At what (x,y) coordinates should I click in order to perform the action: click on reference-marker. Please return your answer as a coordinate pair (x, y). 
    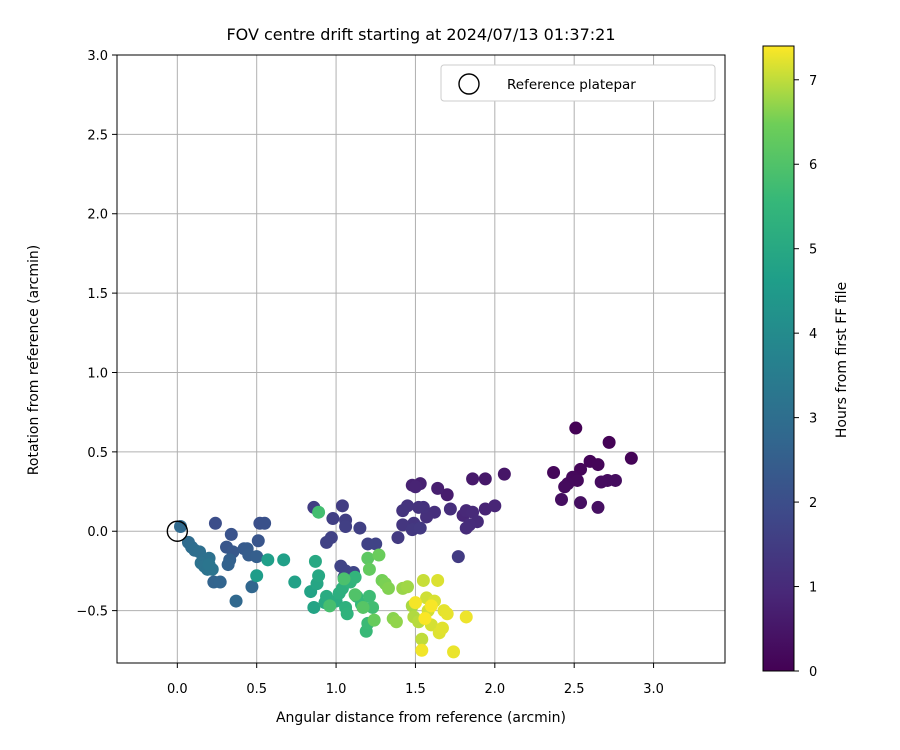
    Looking at the image, I should click on (177, 531).